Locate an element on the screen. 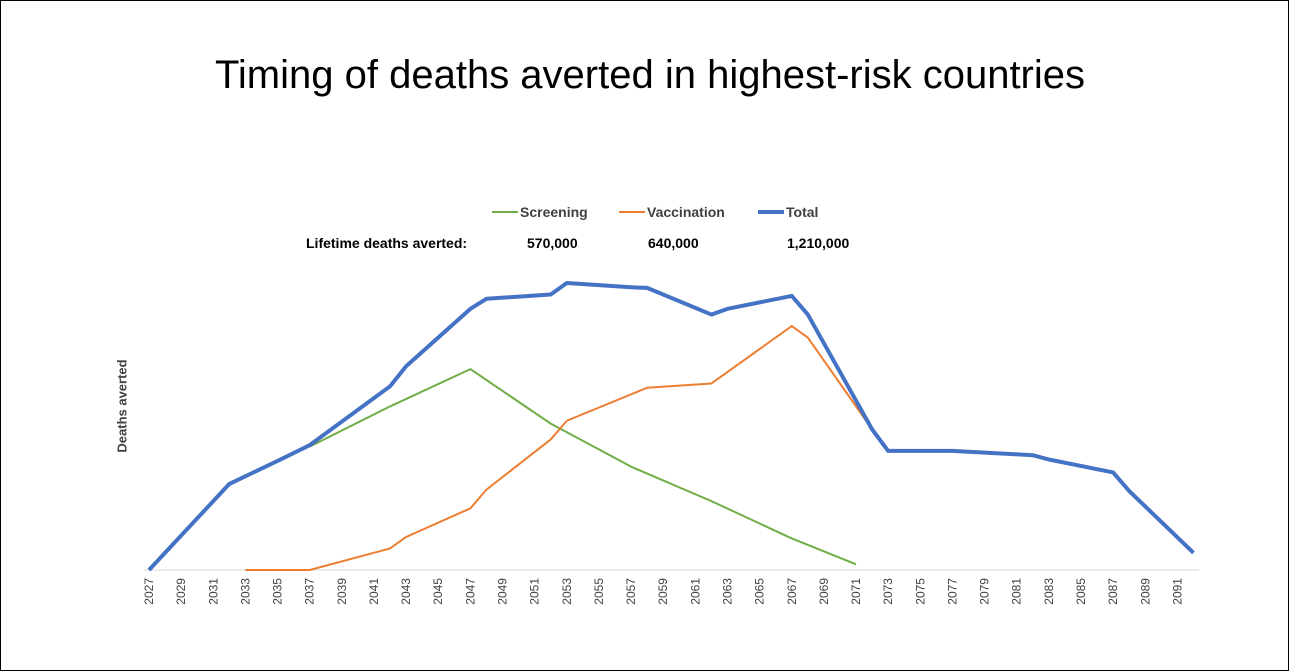 The width and height of the screenshot is (1289, 671). x-tick-label: 2039 is located at coordinates (342, 591).